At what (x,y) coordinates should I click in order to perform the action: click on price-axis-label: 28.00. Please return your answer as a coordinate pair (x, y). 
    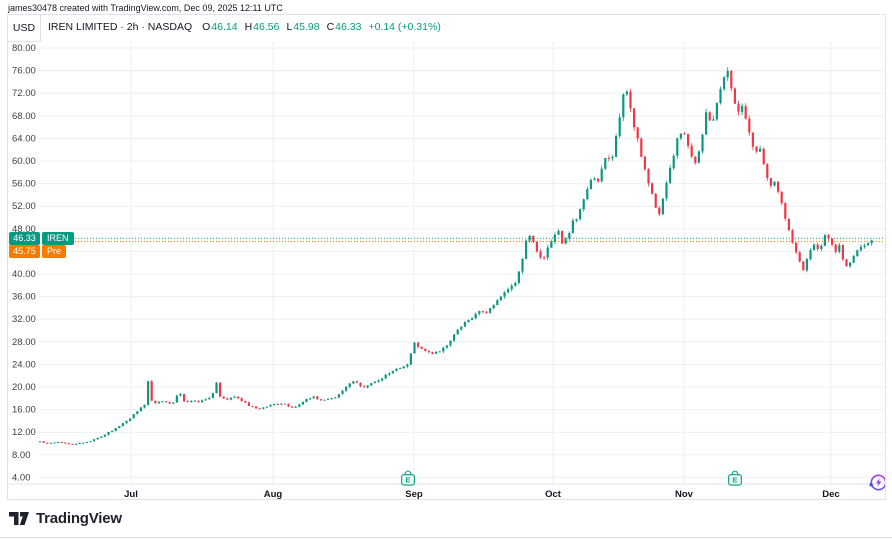
    Looking at the image, I should click on (24, 342).